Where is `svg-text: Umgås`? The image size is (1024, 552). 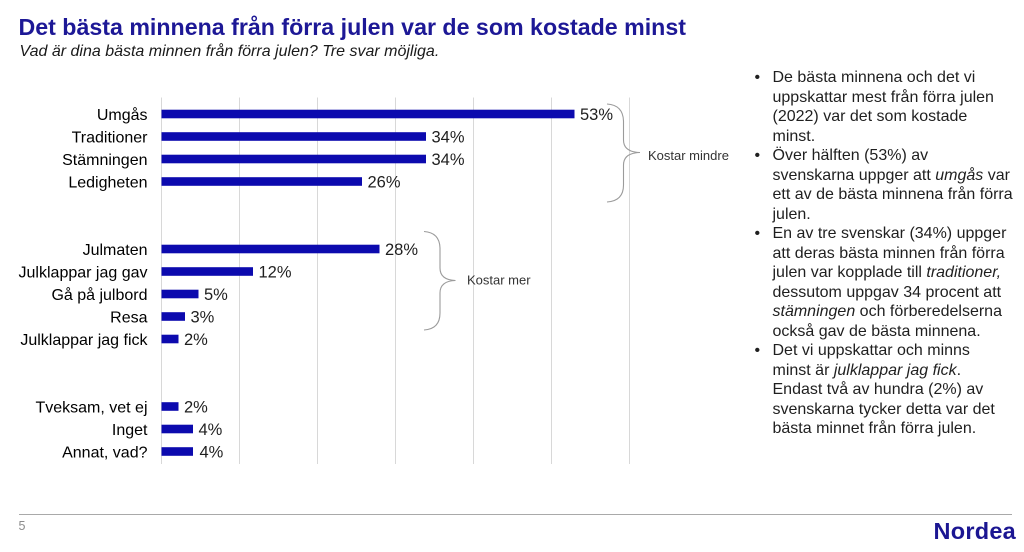
svg-text: Umgås is located at coordinates (122, 115).